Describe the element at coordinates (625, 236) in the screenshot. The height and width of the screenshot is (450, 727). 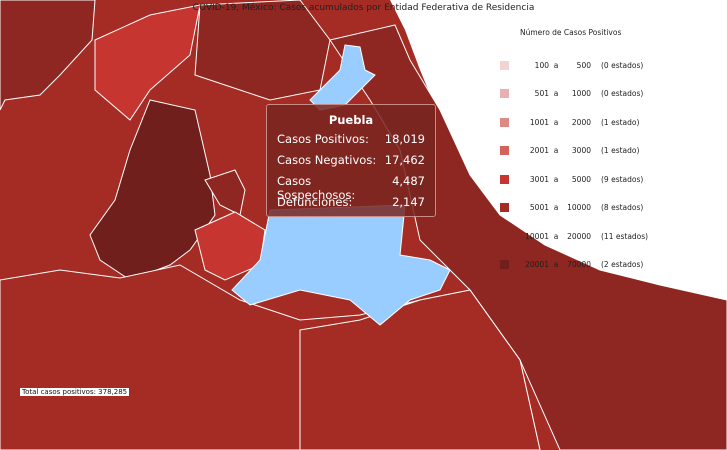
I see `legend-count: (11 estados)` at that location.